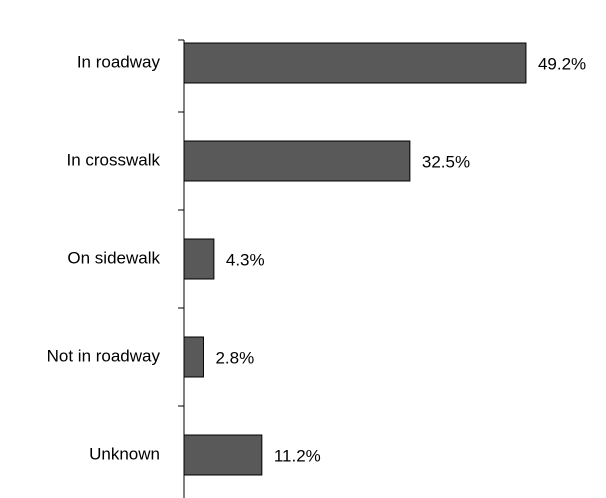  I want to click on category-label: On sidewalk, so click(113, 257).